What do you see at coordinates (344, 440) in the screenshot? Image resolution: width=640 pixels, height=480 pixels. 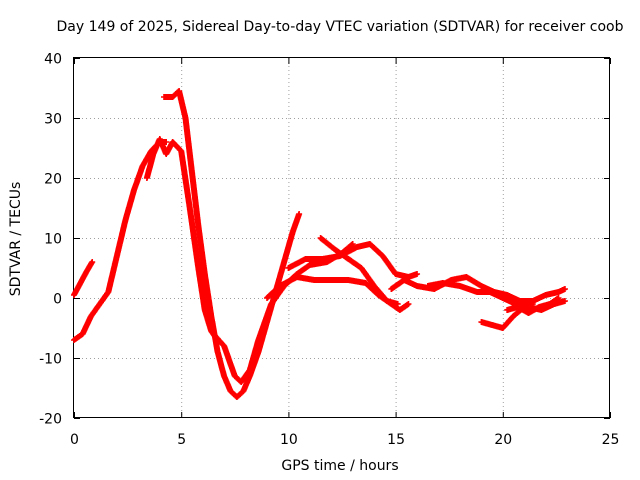 I see `x-tick-labels: 0 5 10 15 20 25` at bounding box center [344, 440].